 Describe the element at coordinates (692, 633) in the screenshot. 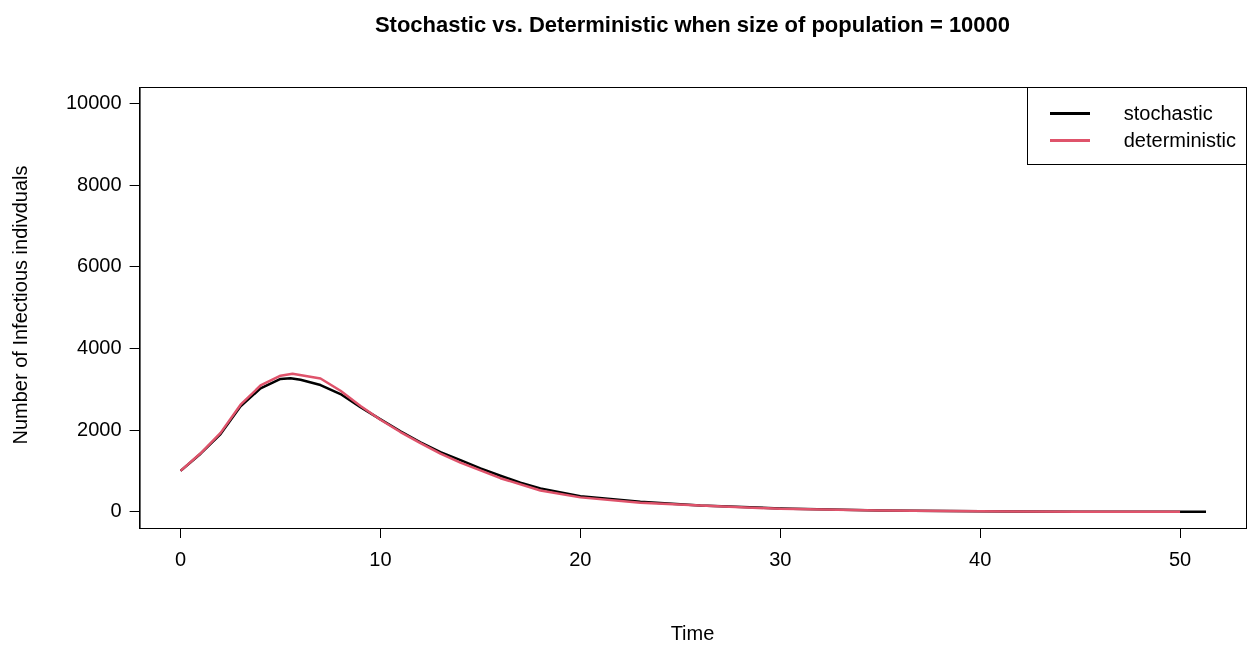

I see `x-axis-title: Time` at that location.